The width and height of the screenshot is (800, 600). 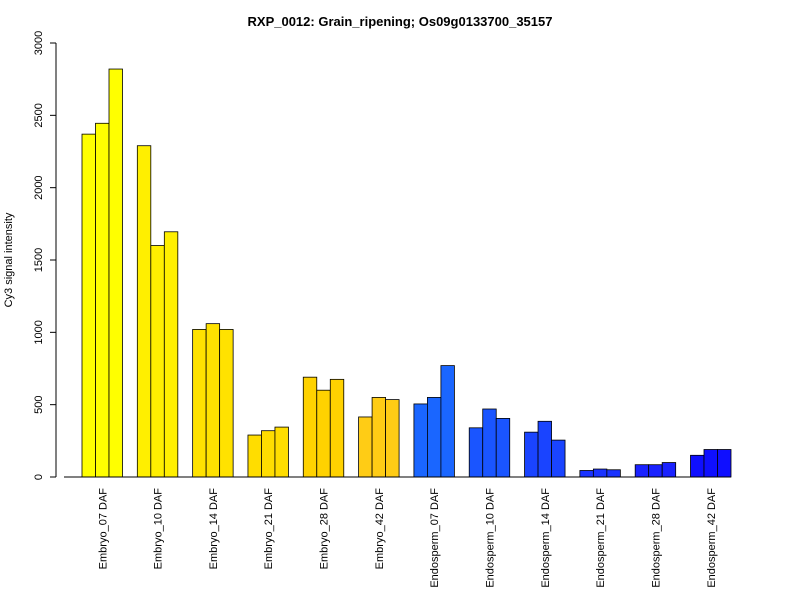 I want to click on y-tick-label: 2000, so click(x=39, y=187).